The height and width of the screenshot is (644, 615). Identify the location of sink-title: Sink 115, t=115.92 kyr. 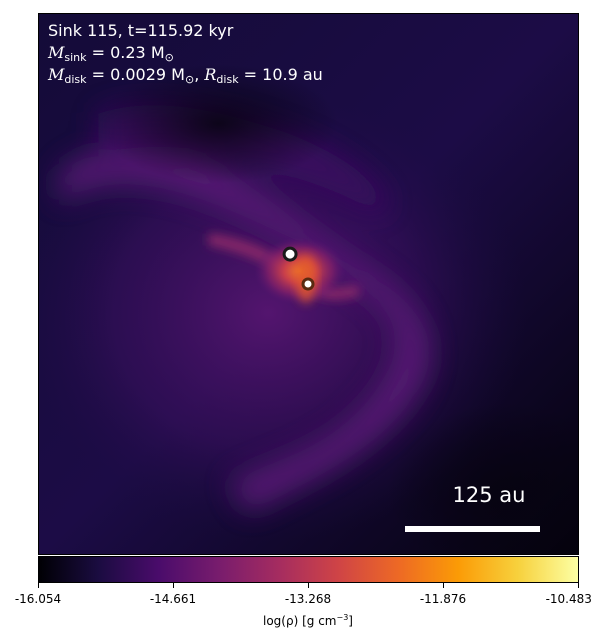
(141, 30).